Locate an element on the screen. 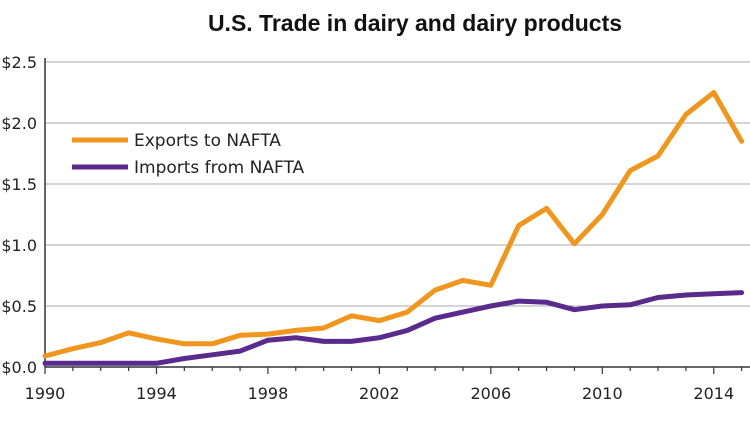 The height and width of the screenshot is (430, 750). legend-label-1: Imports from NAFTA is located at coordinates (219, 168).